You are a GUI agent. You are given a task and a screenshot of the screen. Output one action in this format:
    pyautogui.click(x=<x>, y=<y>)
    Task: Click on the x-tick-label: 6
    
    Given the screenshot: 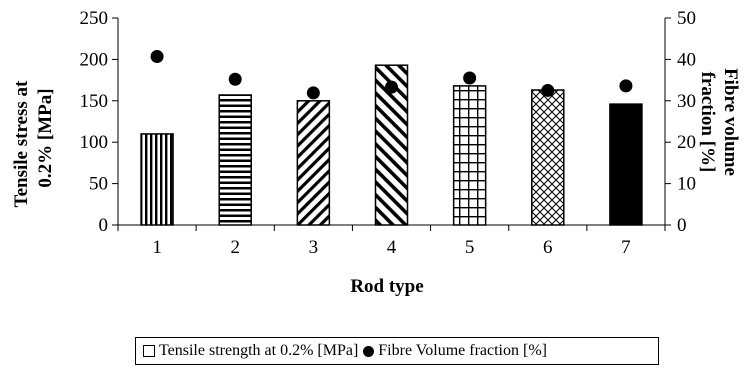 What is the action you would take?
    pyautogui.click(x=548, y=247)
    